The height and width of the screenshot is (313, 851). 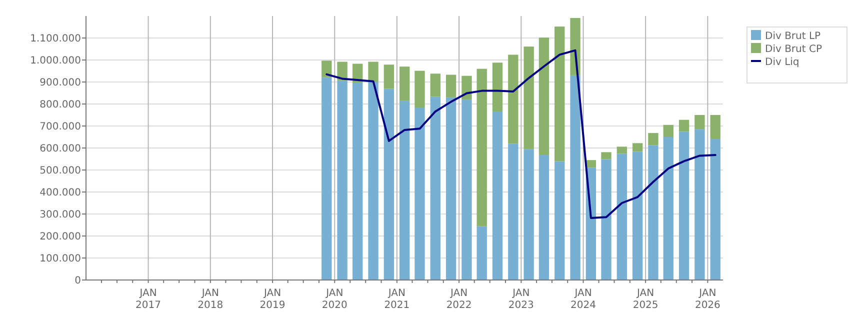 What do you see at coordinates (77, 281) in the screenshot?
I see `y-tick-label: 0` at bounding box center [77, 281].